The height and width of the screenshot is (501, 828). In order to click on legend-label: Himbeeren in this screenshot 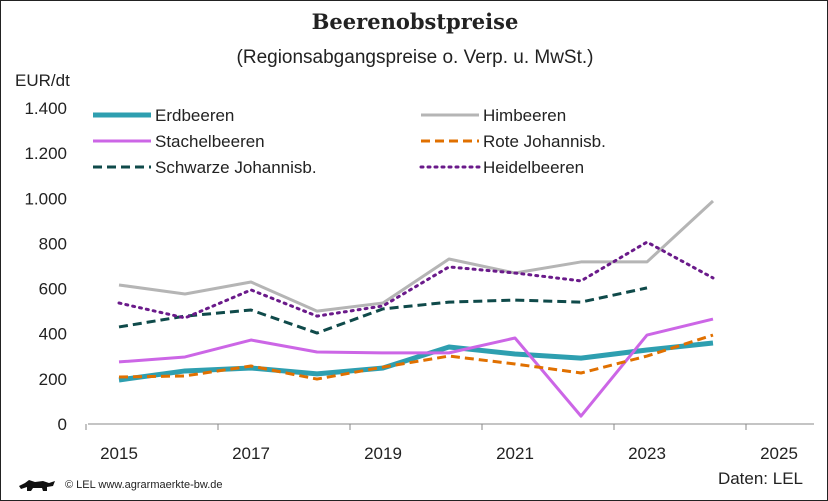, I will do `click(524, 115)`.